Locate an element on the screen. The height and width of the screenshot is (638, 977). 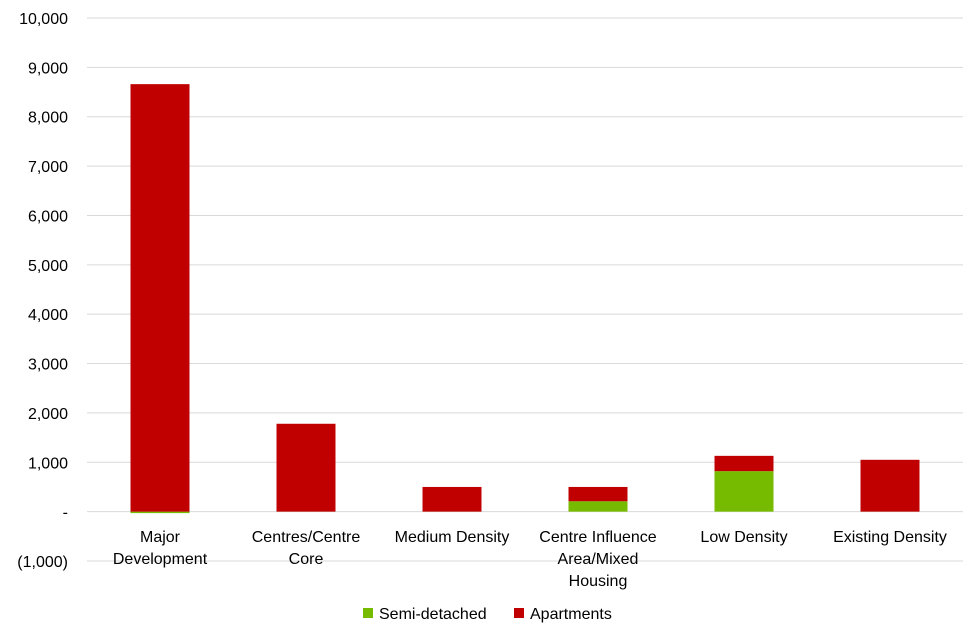
legend: Semi-detached Apartments is located at coordinates (487, 614).